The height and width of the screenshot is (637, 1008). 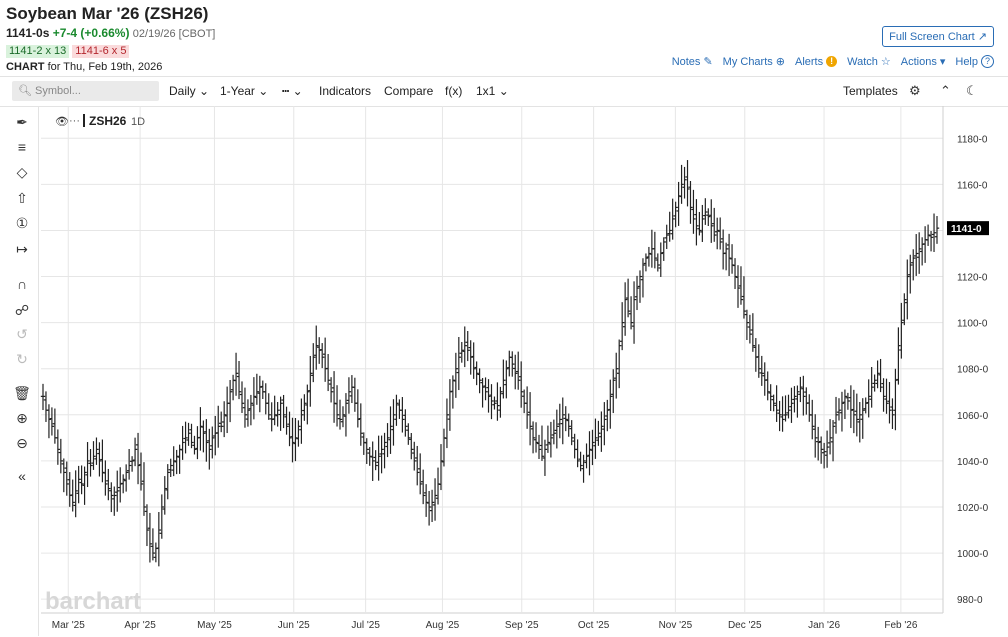 What do you see at coordinates (409, 91) in the screenshot?
I see `compare-button: Compare` at bounding box center [409, 91].